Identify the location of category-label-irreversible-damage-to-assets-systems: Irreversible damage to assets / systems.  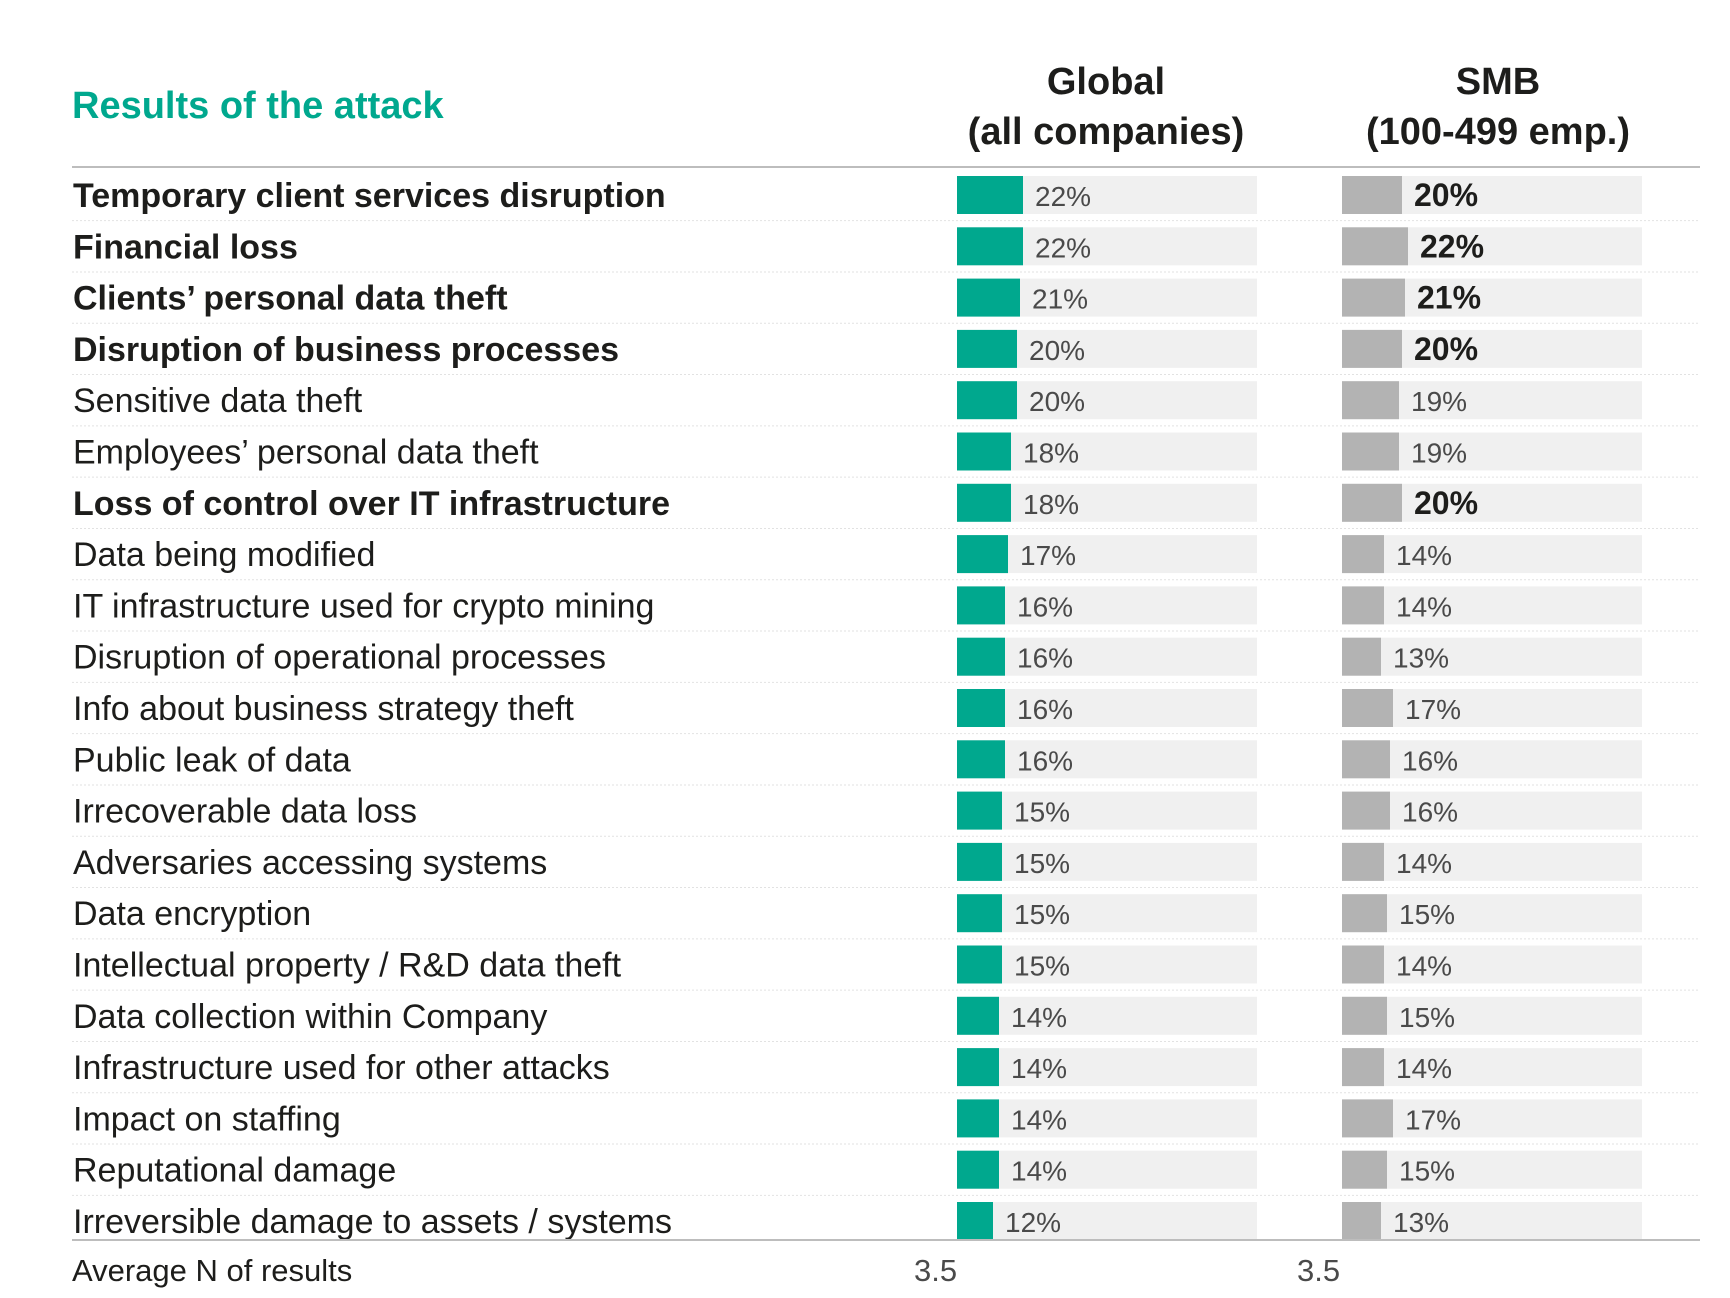
(372, 1222).